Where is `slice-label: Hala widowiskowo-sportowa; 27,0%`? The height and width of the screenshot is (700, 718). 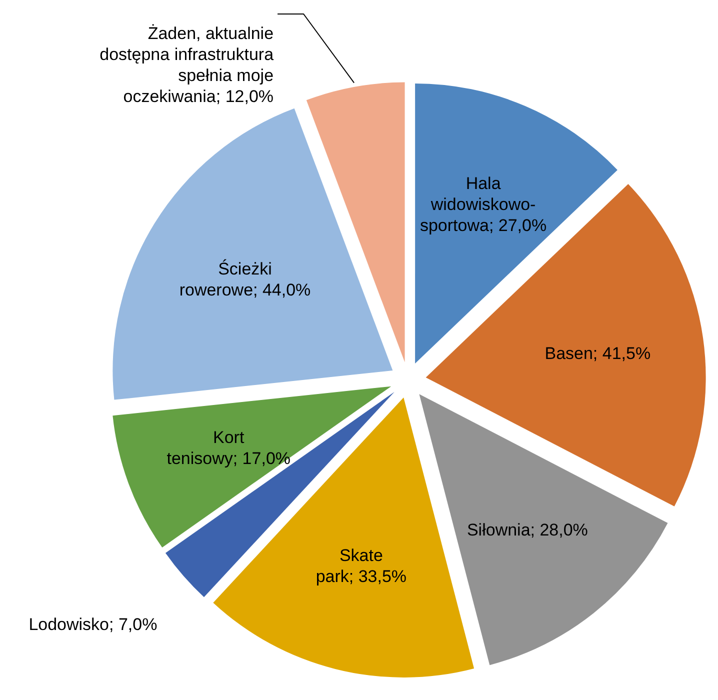 slice-label: Hala widowiskowo-sportowa; 27,0% is located at coordinates (483, 204).